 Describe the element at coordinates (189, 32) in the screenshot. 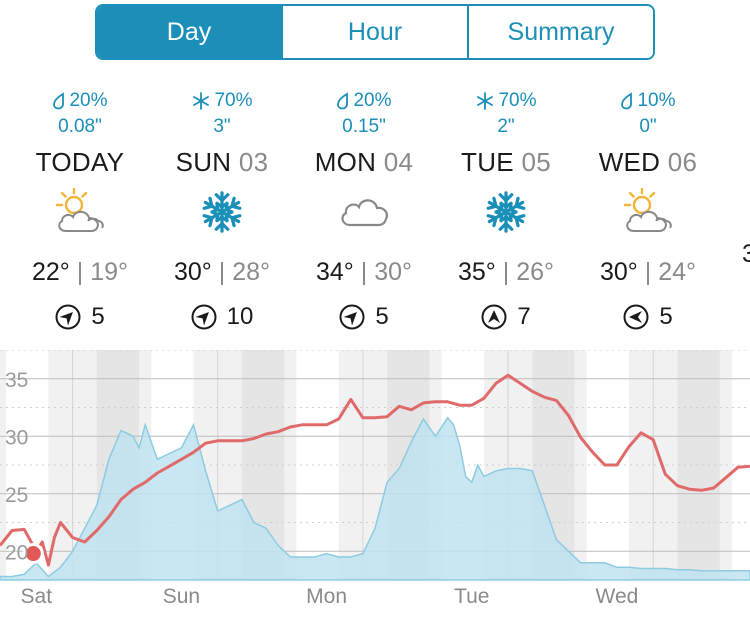

I see `tab-day: Day` at that location.